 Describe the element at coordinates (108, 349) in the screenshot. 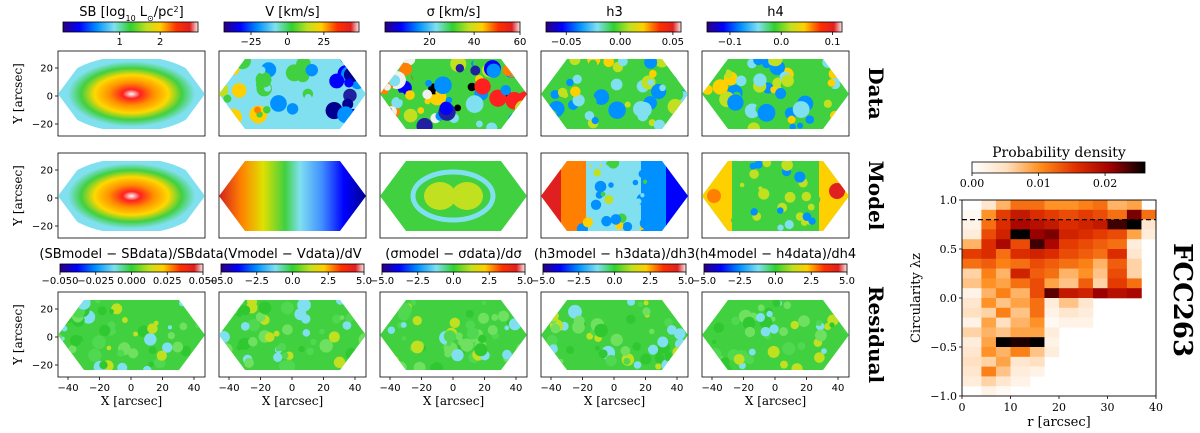

I see `map-panel-residual-0: 20 0 −20 Y [arcsec] −40 −20 0 20 40 X [arcsec]` at that location.